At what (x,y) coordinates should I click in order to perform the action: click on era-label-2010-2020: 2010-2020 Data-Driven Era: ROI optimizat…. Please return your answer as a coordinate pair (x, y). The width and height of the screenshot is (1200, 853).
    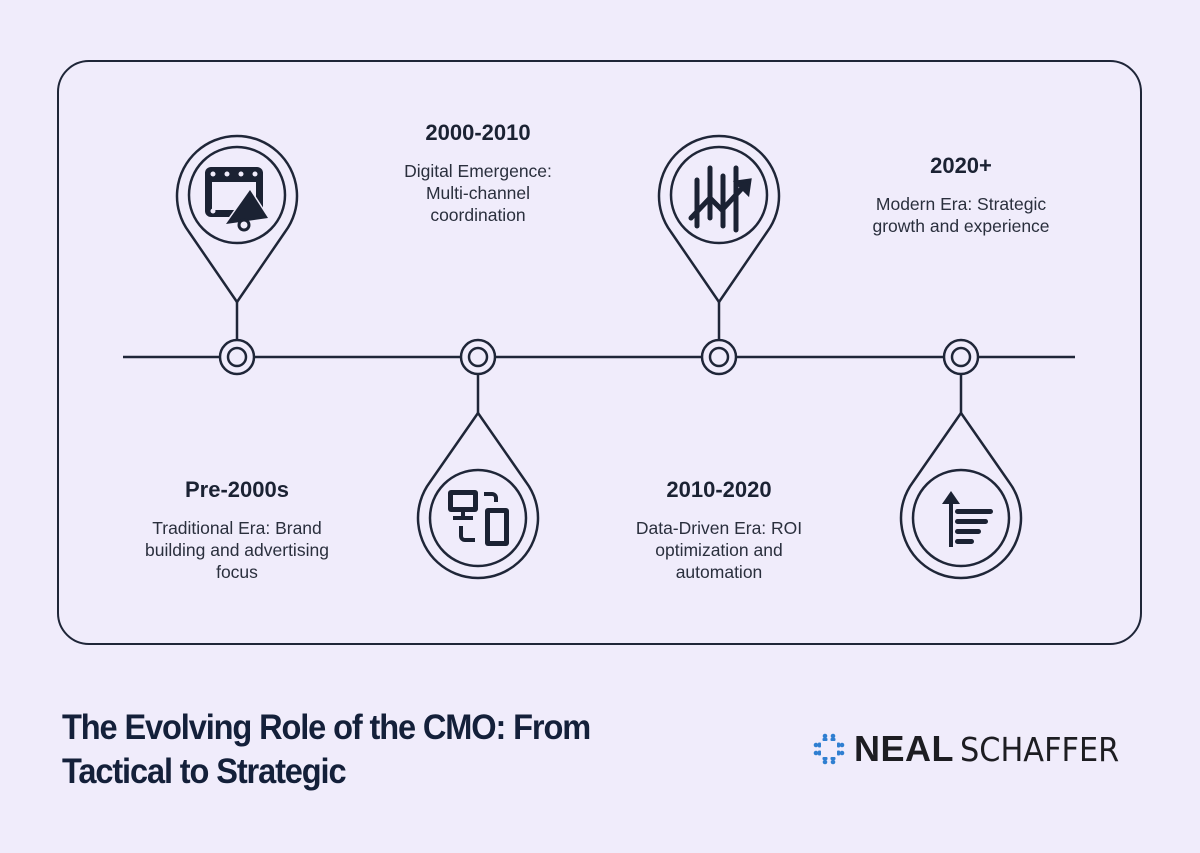
    Looking at the image, I should click on (719, 530).